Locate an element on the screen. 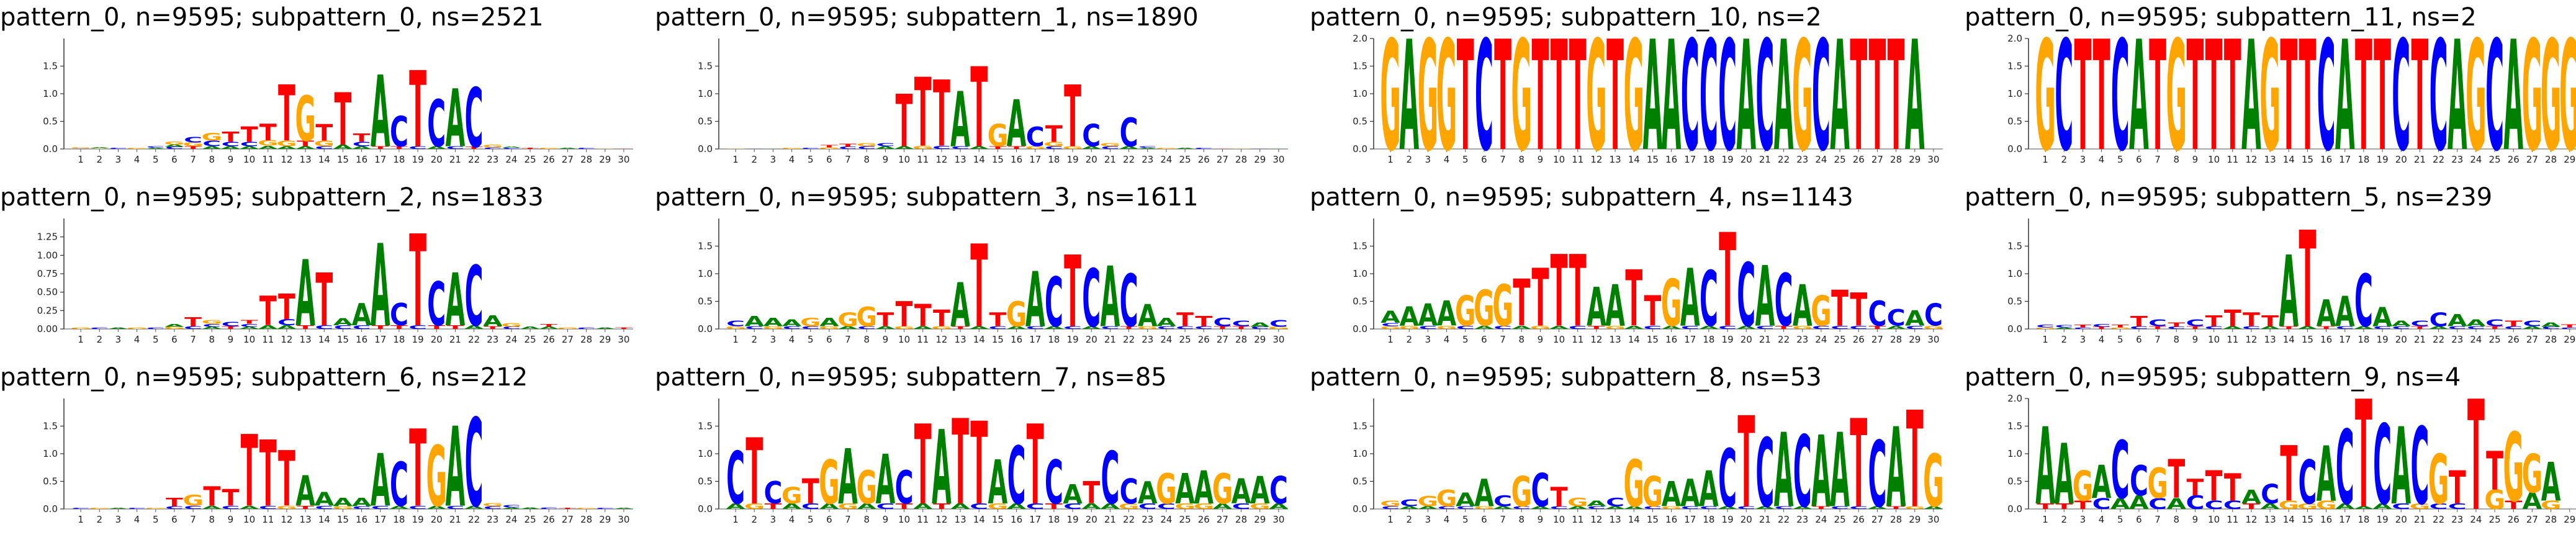 The image size is (2576, 540). x-tick-label: 12 is located at coordinates (286, 159).